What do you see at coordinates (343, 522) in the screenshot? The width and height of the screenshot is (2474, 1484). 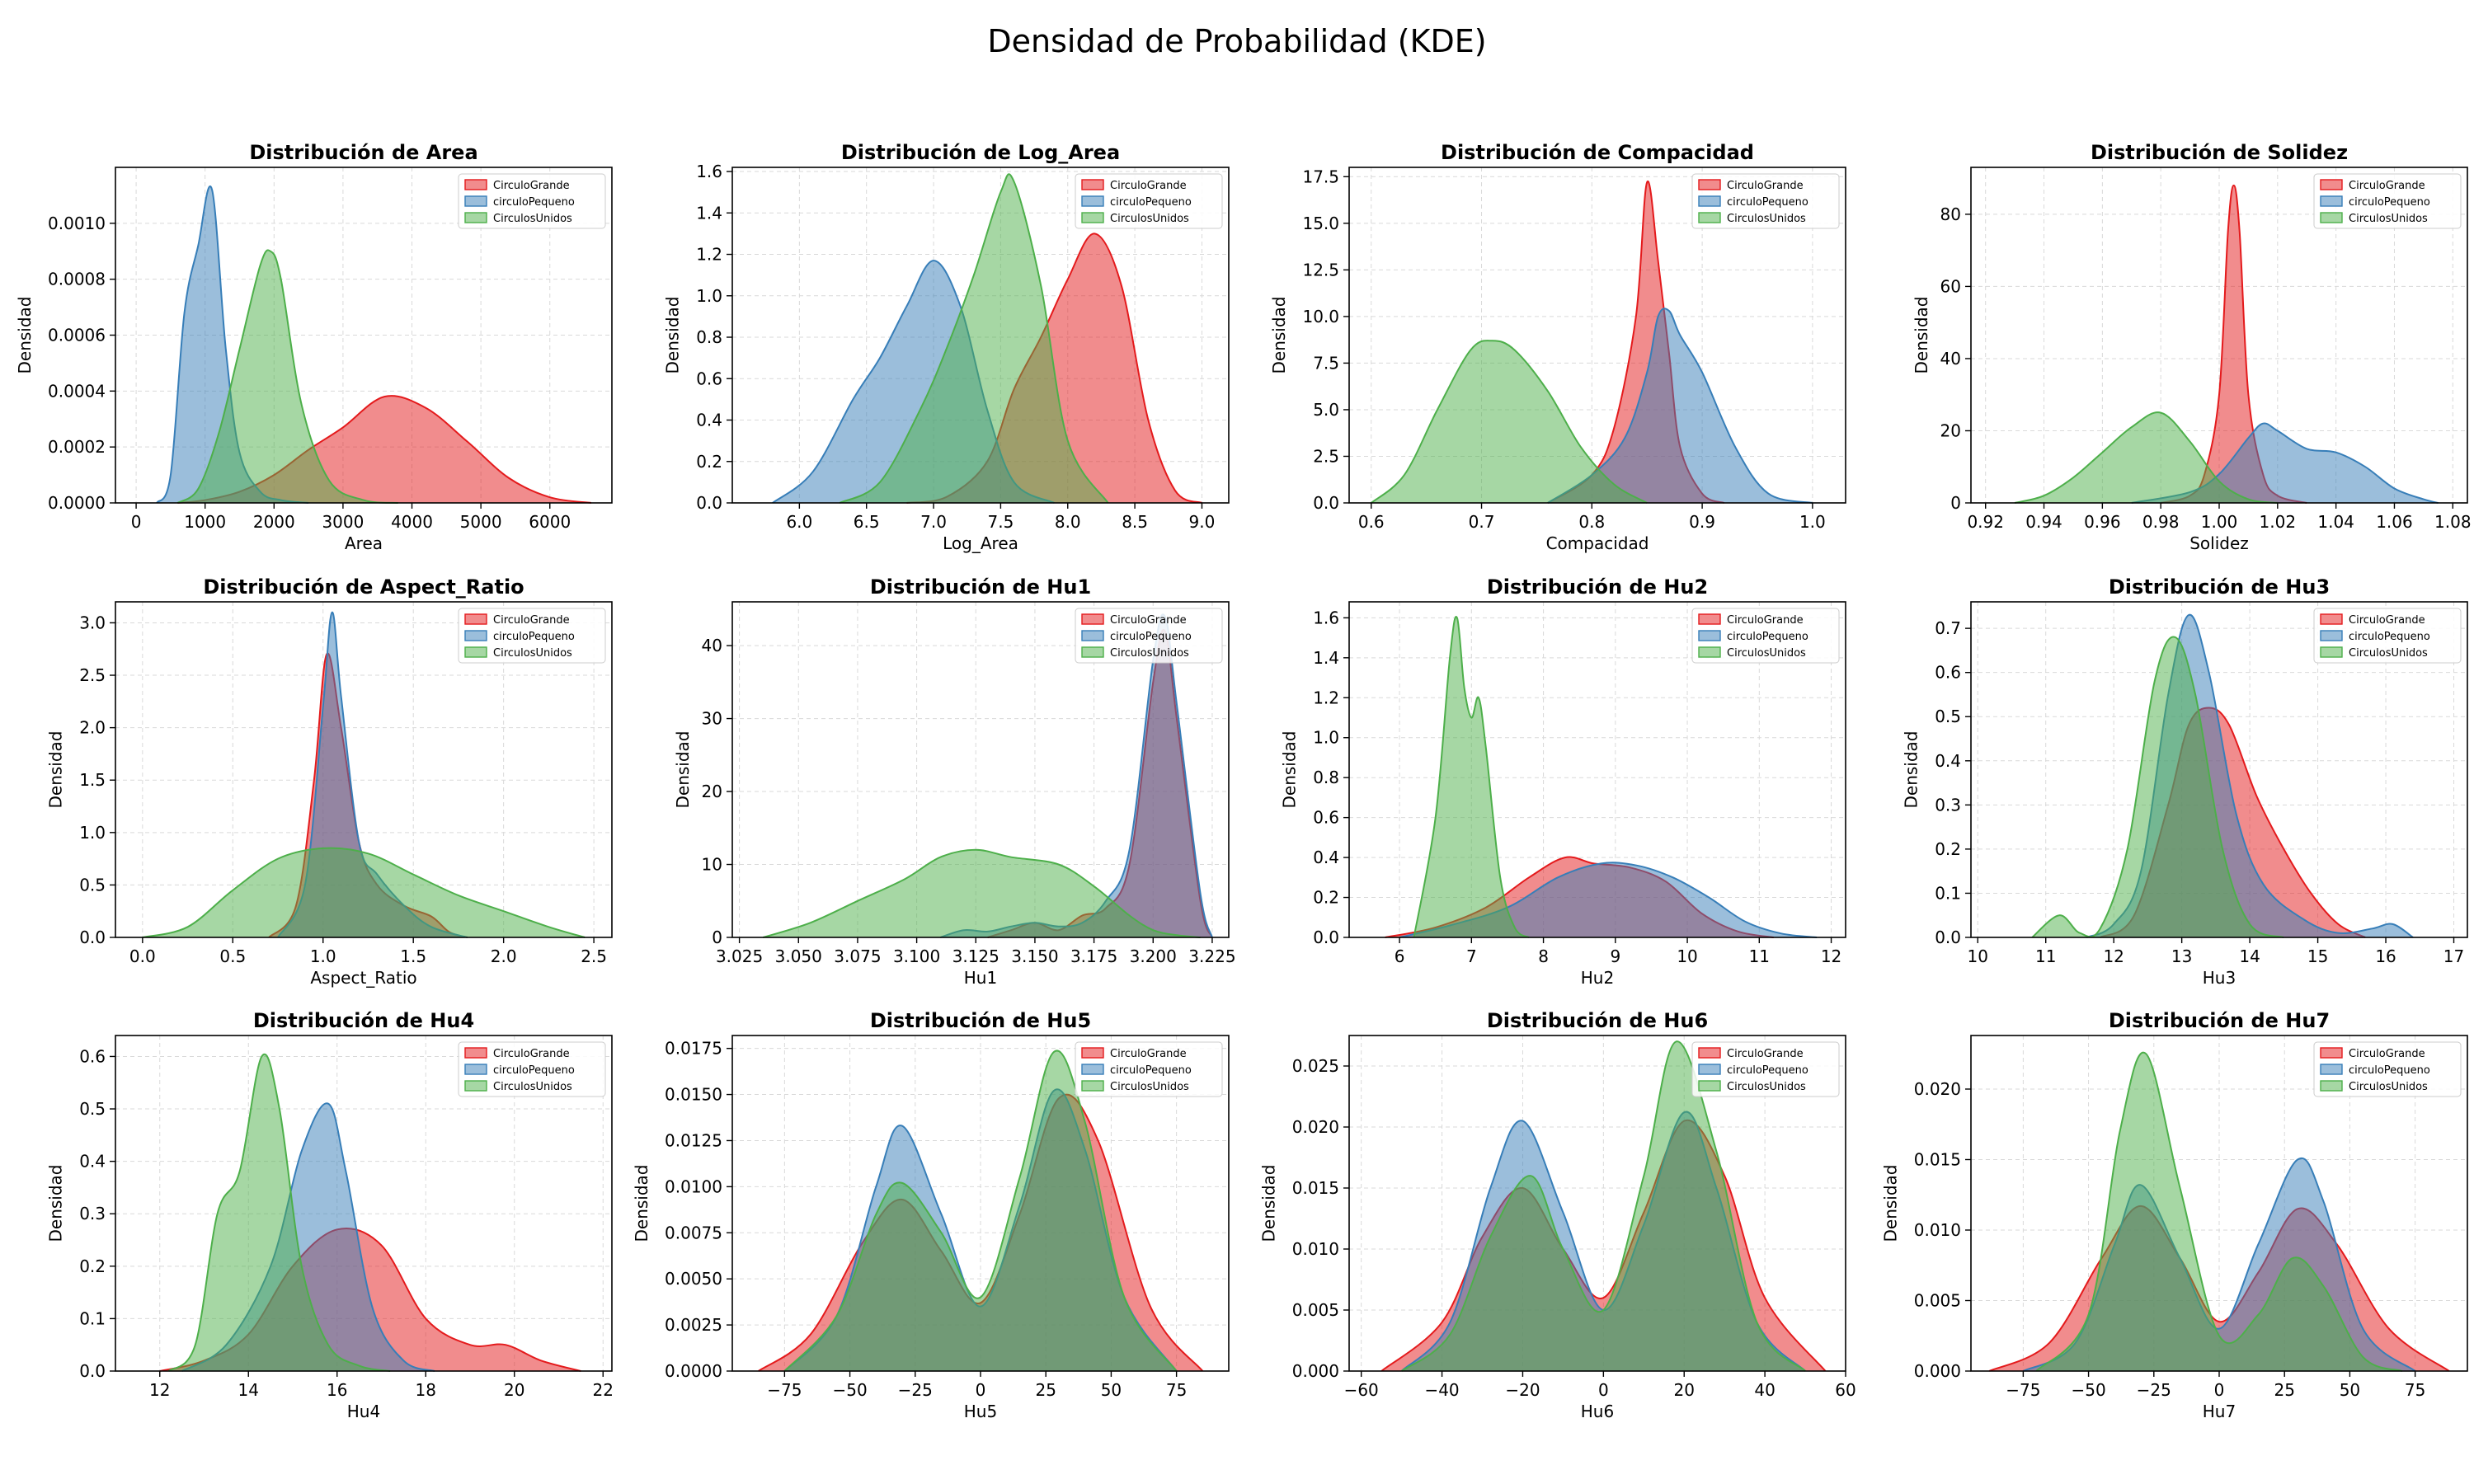 I see `x-tick-label: 3000` at bounding box center [343, 522].